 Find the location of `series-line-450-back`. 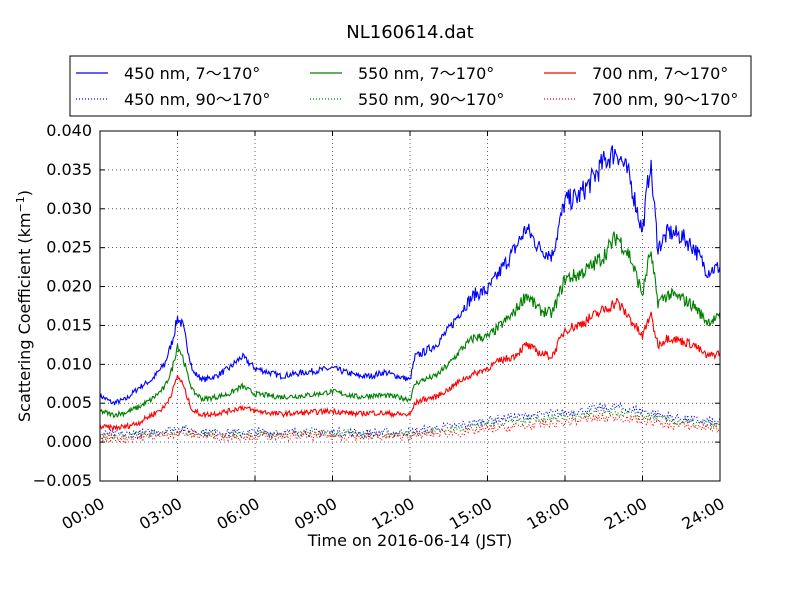

series-line-450-back is located at coordinates (410, 421).